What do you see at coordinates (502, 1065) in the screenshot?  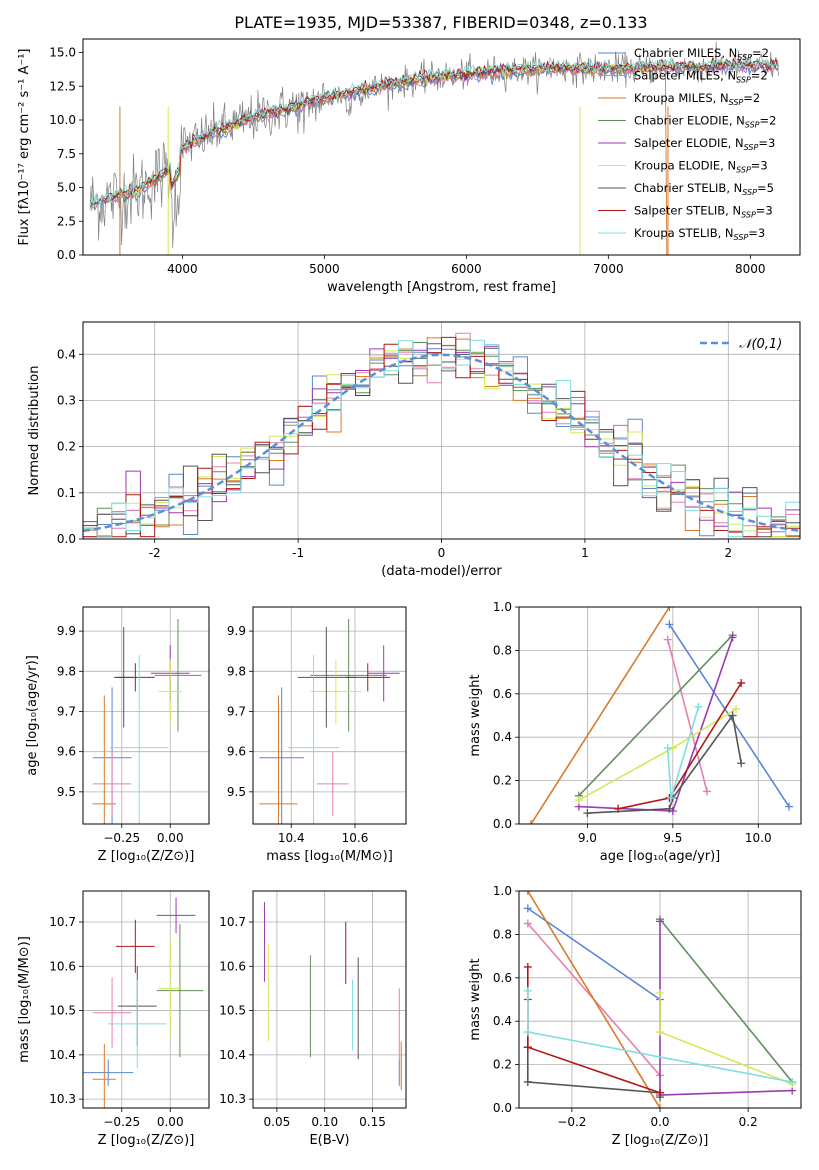 I see `mass_weight_vs_Z-ytick-label-1: 0.2` at bounding box center [502, 1065].